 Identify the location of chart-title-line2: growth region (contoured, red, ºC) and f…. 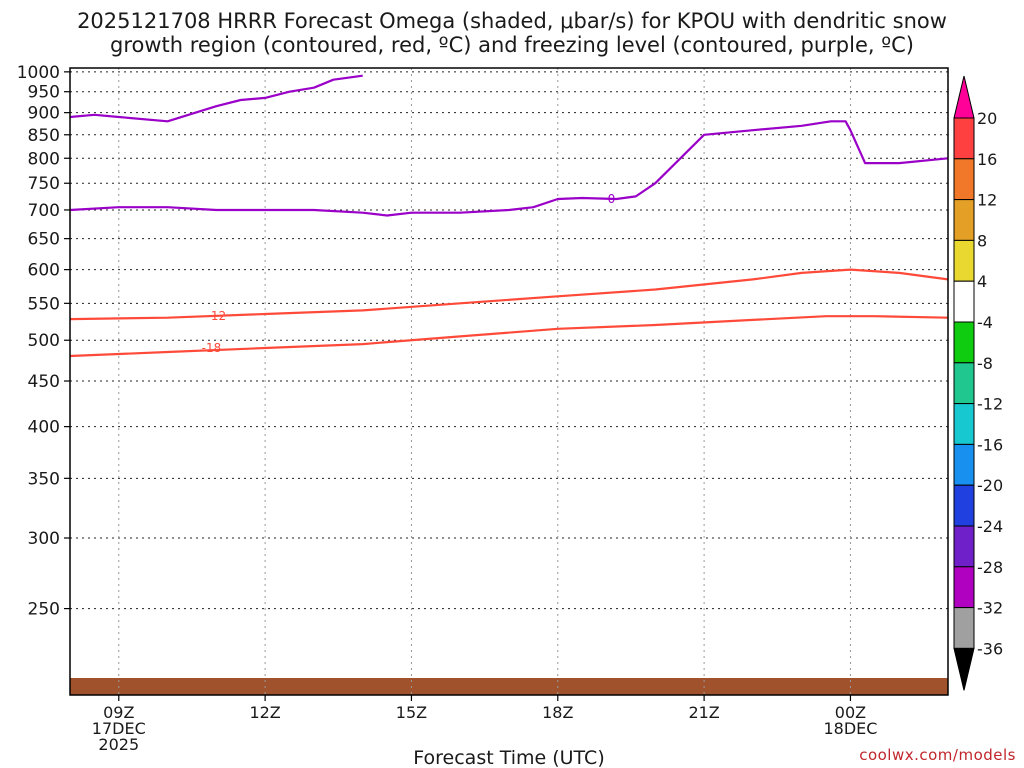
(512, 45).